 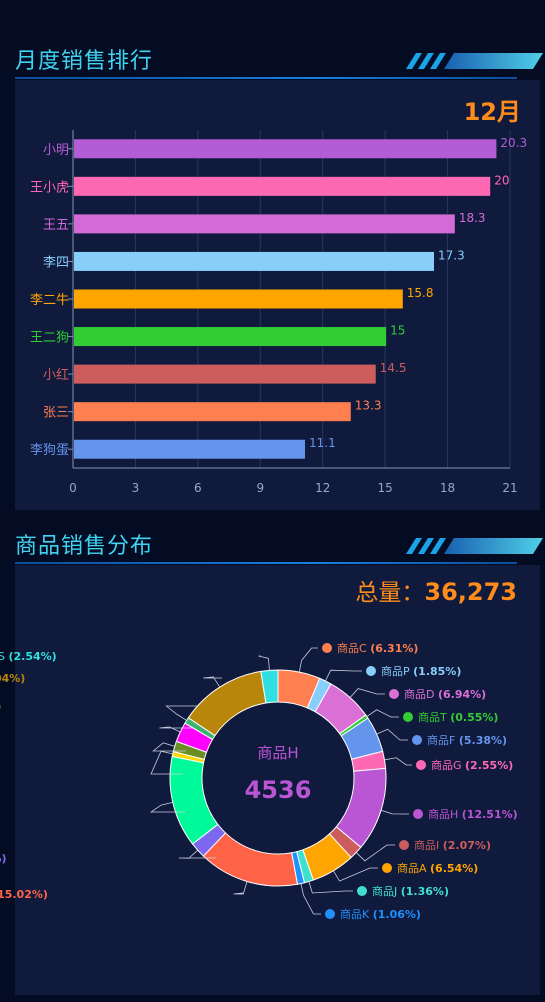 I want to click on slice-label: 商品H (12.51%), so click(x=473, y=814).